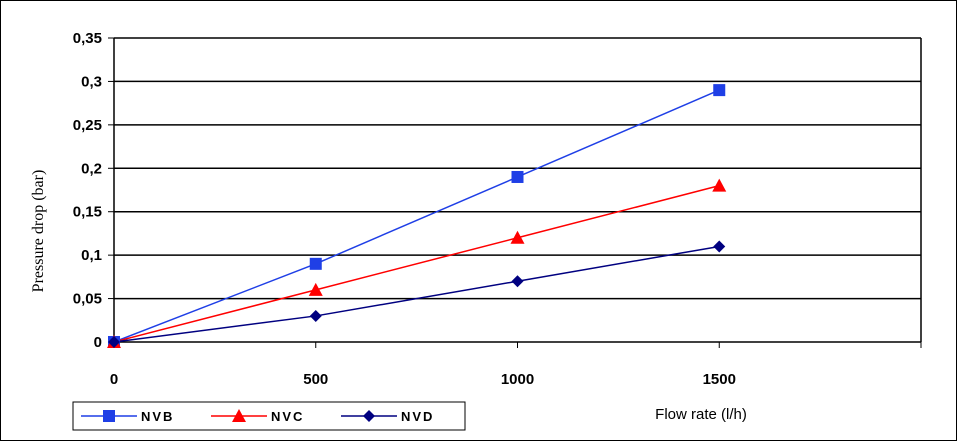 Image resolution: width=957 pixels, height=442 pixels. Describe the element at coordinates (239, 415) in the screenshot. I see `legend-marker-nvc` at that location.